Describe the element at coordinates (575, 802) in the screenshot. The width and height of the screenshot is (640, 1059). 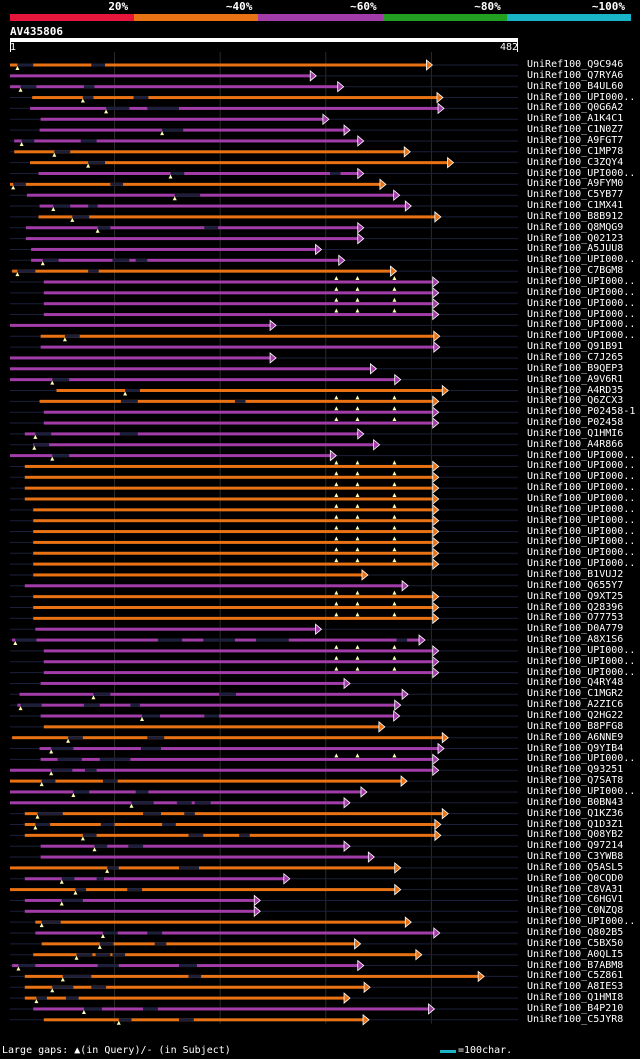
I see `hit-label: UniRef100_B0BN43` at that location.